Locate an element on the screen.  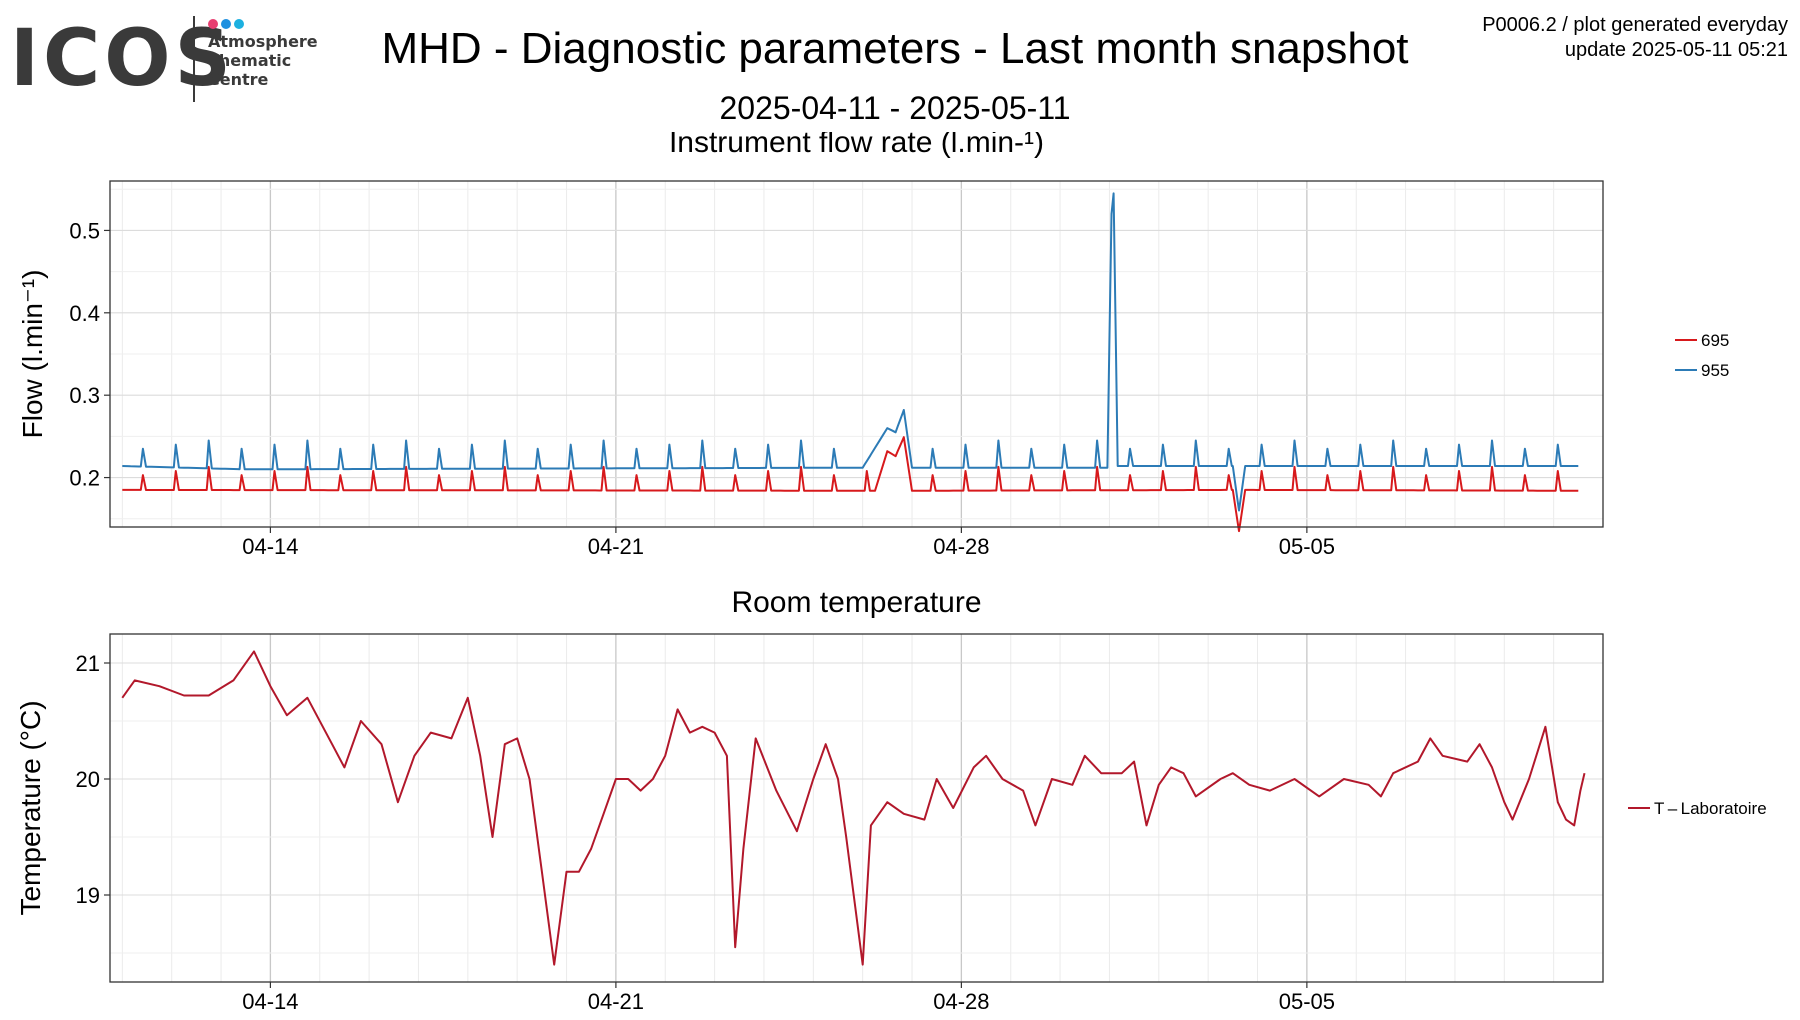
legend-label: T – Laboratoire is located at coordinates (1710, 808).